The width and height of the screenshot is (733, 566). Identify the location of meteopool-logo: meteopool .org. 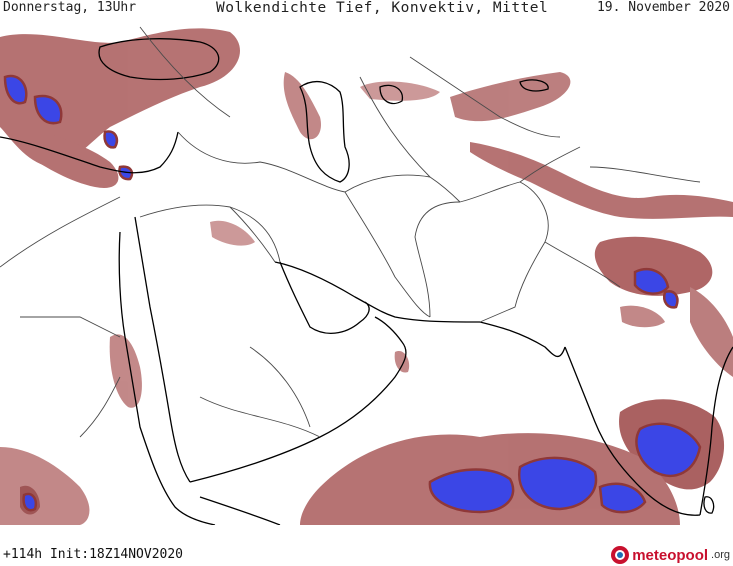
(670, 555).